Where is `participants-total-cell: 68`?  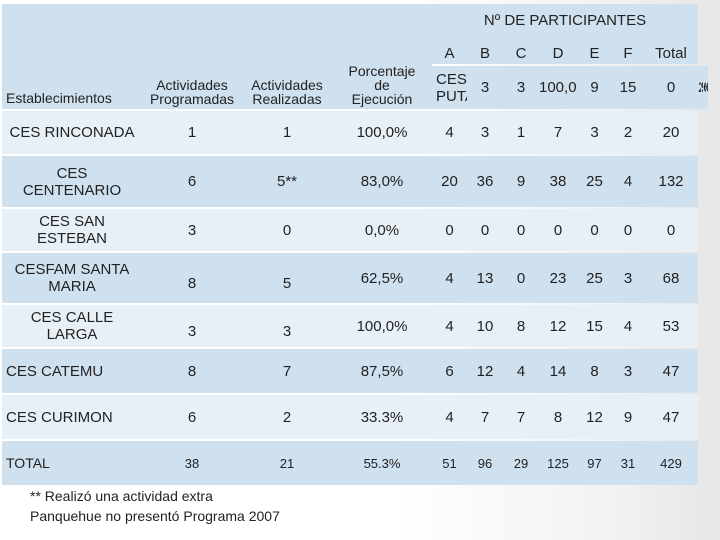 participants-total-cell: 68 is located at coordinates (671, 278).